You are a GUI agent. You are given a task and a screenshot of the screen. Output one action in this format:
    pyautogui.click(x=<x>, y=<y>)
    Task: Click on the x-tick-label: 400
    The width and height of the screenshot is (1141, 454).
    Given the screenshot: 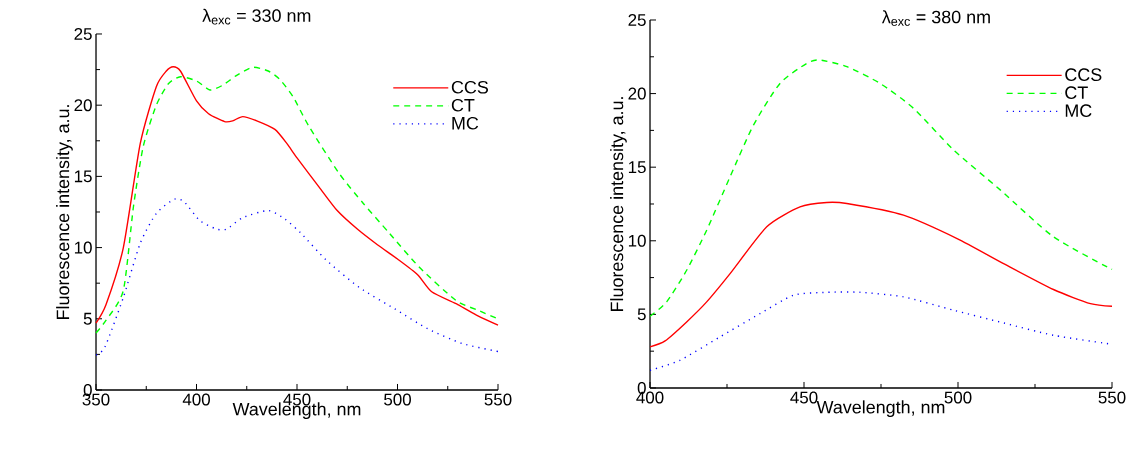 What is the action you would take?
    pyautogui.click(x=196, y=399)
    